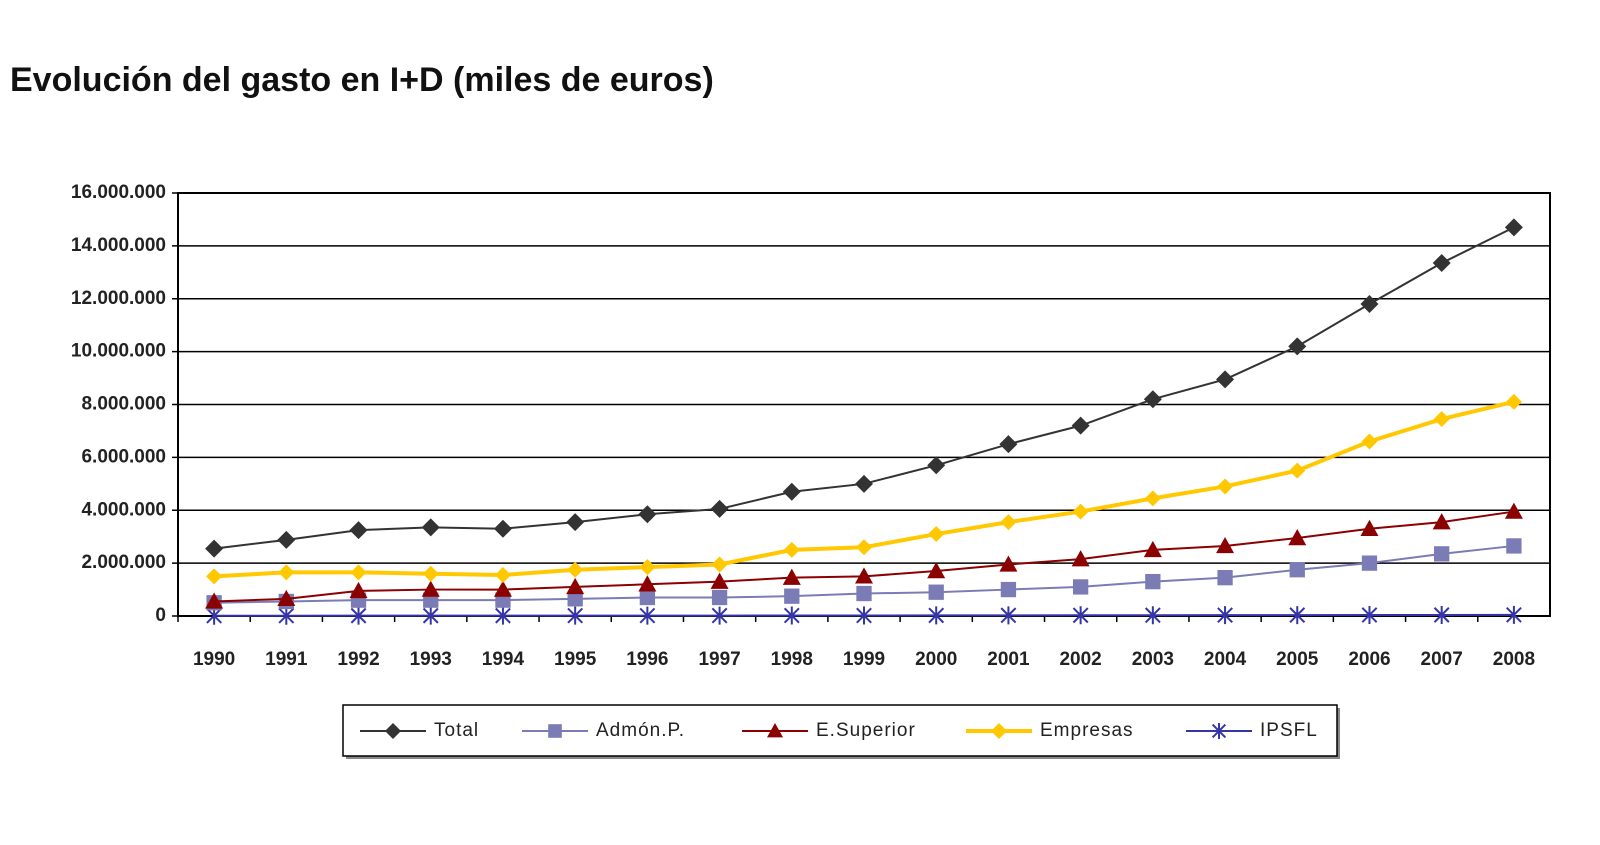  Describe the element at coordinates (1289, 730) in the screenshot. I see `legend-label: IPSFL` at that location.